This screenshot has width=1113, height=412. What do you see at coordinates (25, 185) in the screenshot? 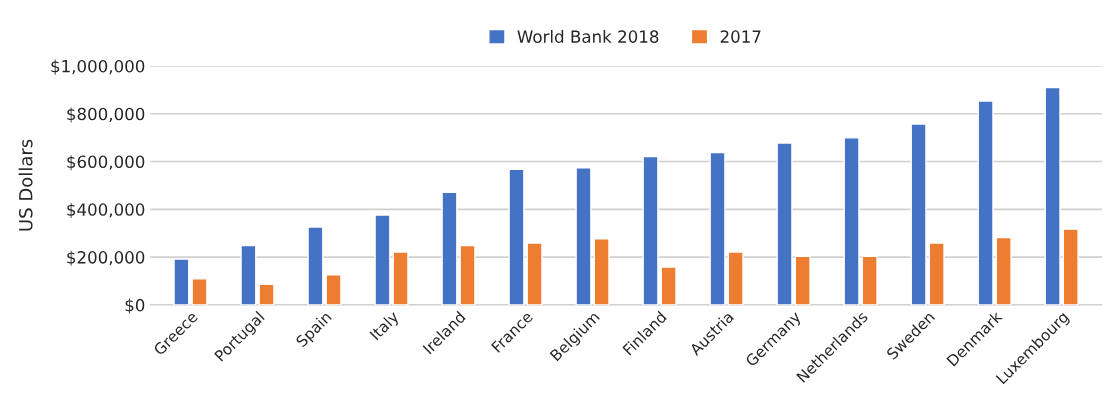
I see `y-axis-title: US Dollars` at bounding box center [25, 185].